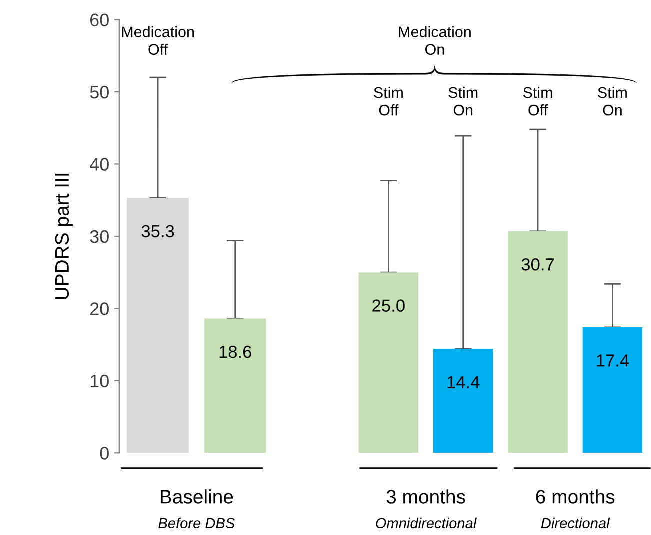 Image resolution: width=651 pixels, height=535 pixels. What do you see at coordinates (427, 523) in the screenshot?
I see `text: Omnidirectional` at bounding box center [427, 523].